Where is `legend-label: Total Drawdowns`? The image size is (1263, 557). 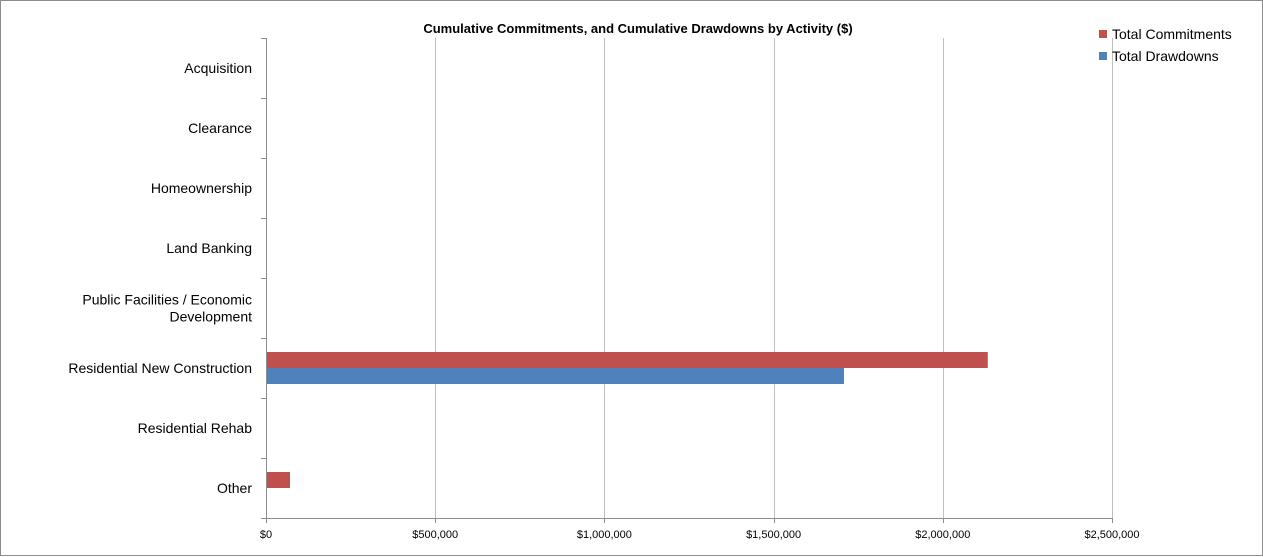 legend-label: Total Drawdowns is located at coordinates (1165, 56).